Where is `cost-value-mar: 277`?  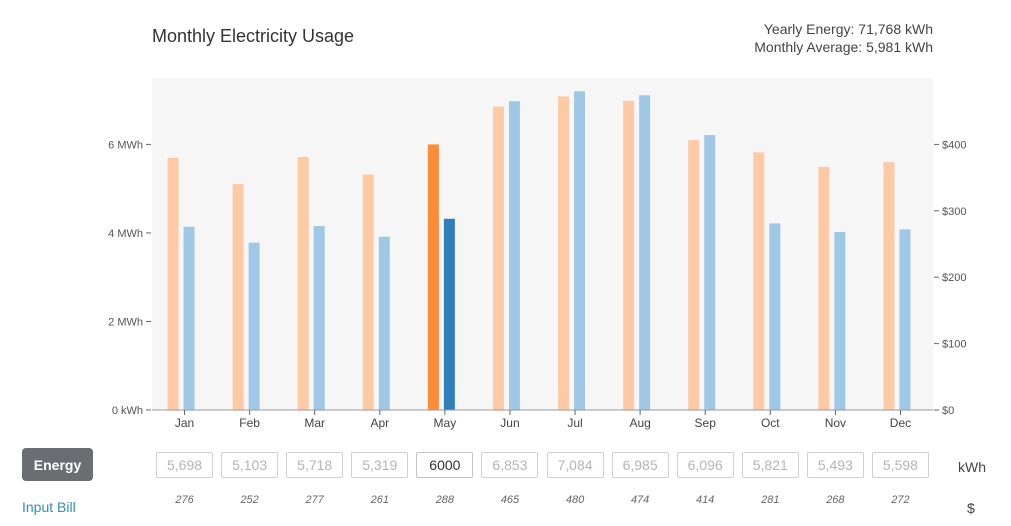
cost-value-mar: 277 is located at coordinates (314, 500).